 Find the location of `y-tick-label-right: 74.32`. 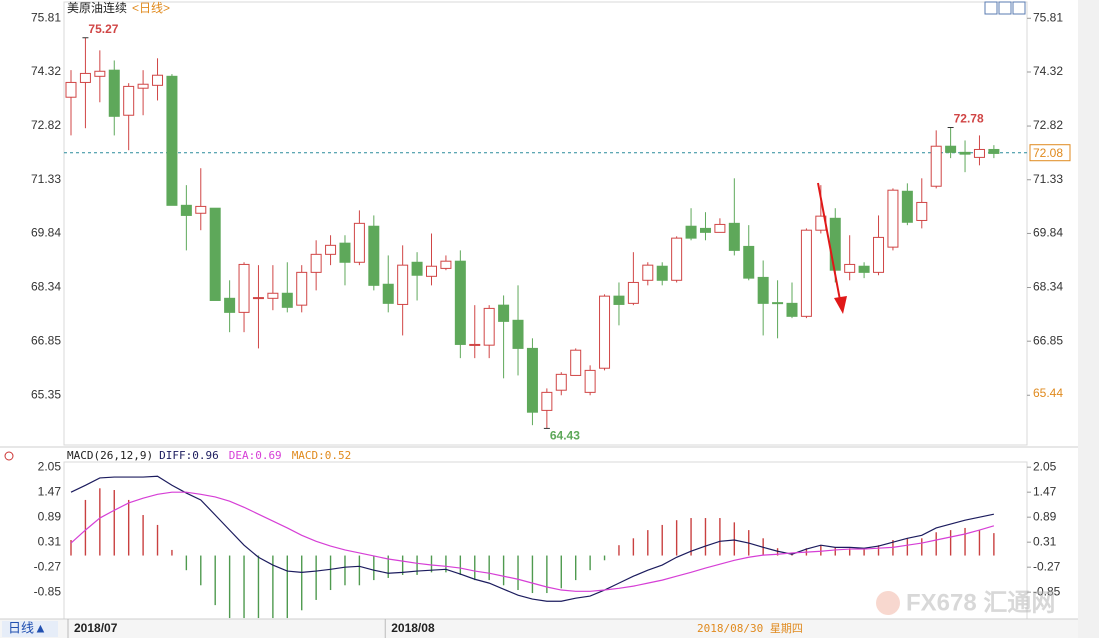

y-tick-label-right: 74.32 is located at coordinates (1048, 71).